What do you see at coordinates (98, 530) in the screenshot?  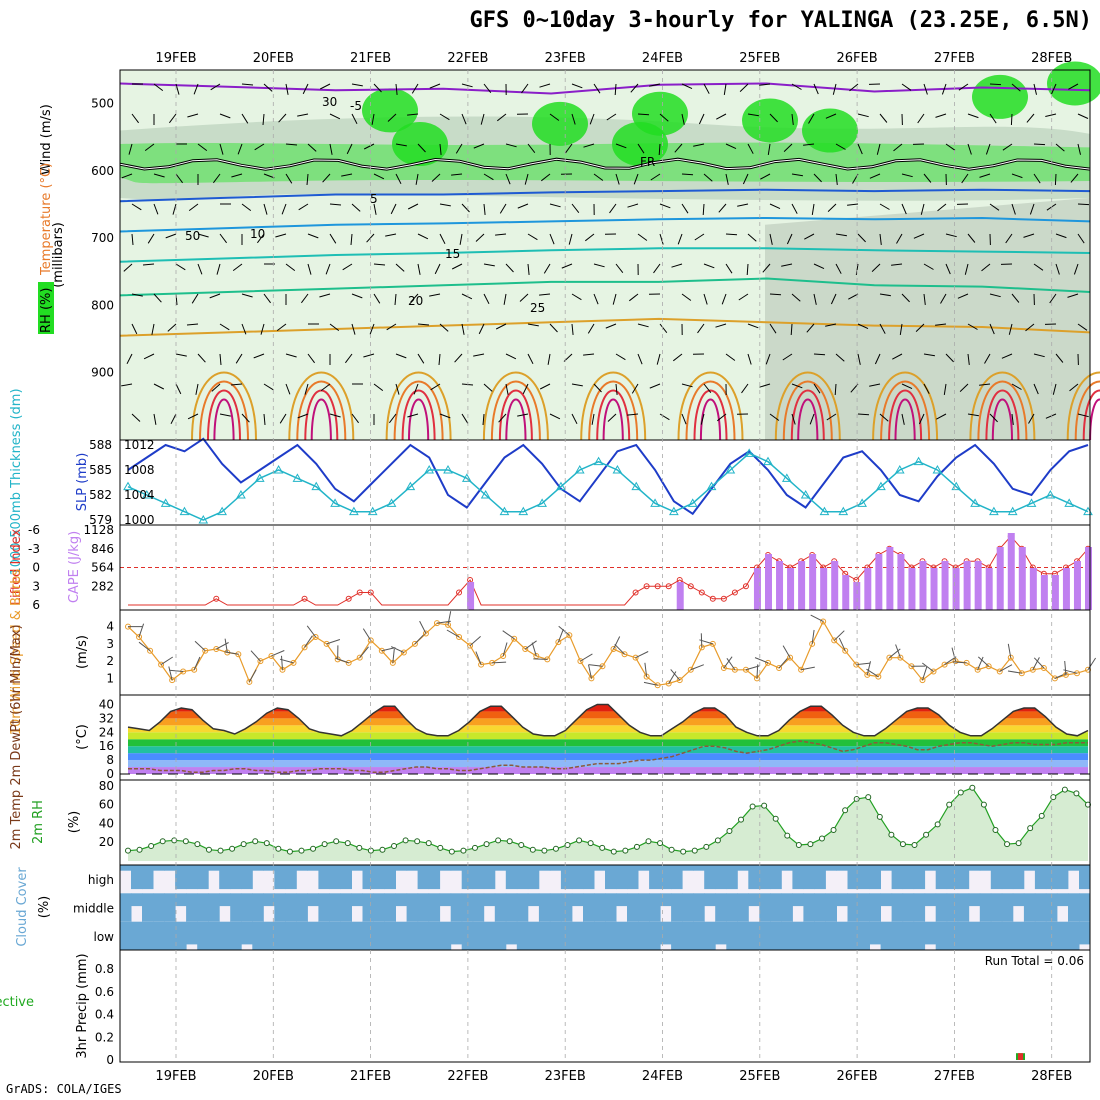 I see `cape-tick-label: 1128` at bounding box center [98, 530].